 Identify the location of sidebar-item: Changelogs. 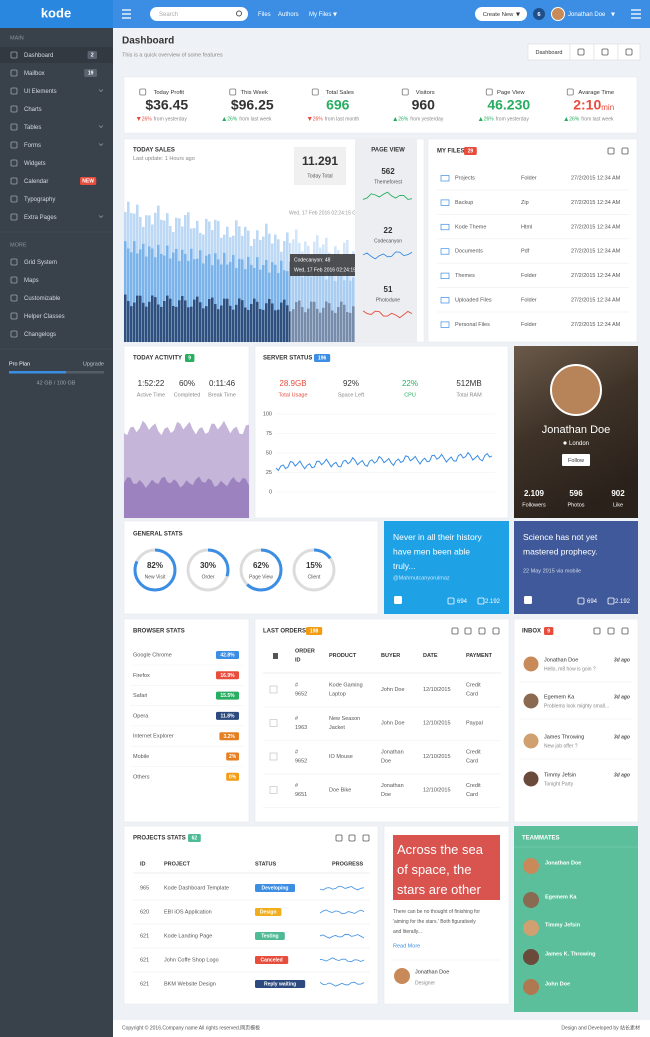
(40, 335).